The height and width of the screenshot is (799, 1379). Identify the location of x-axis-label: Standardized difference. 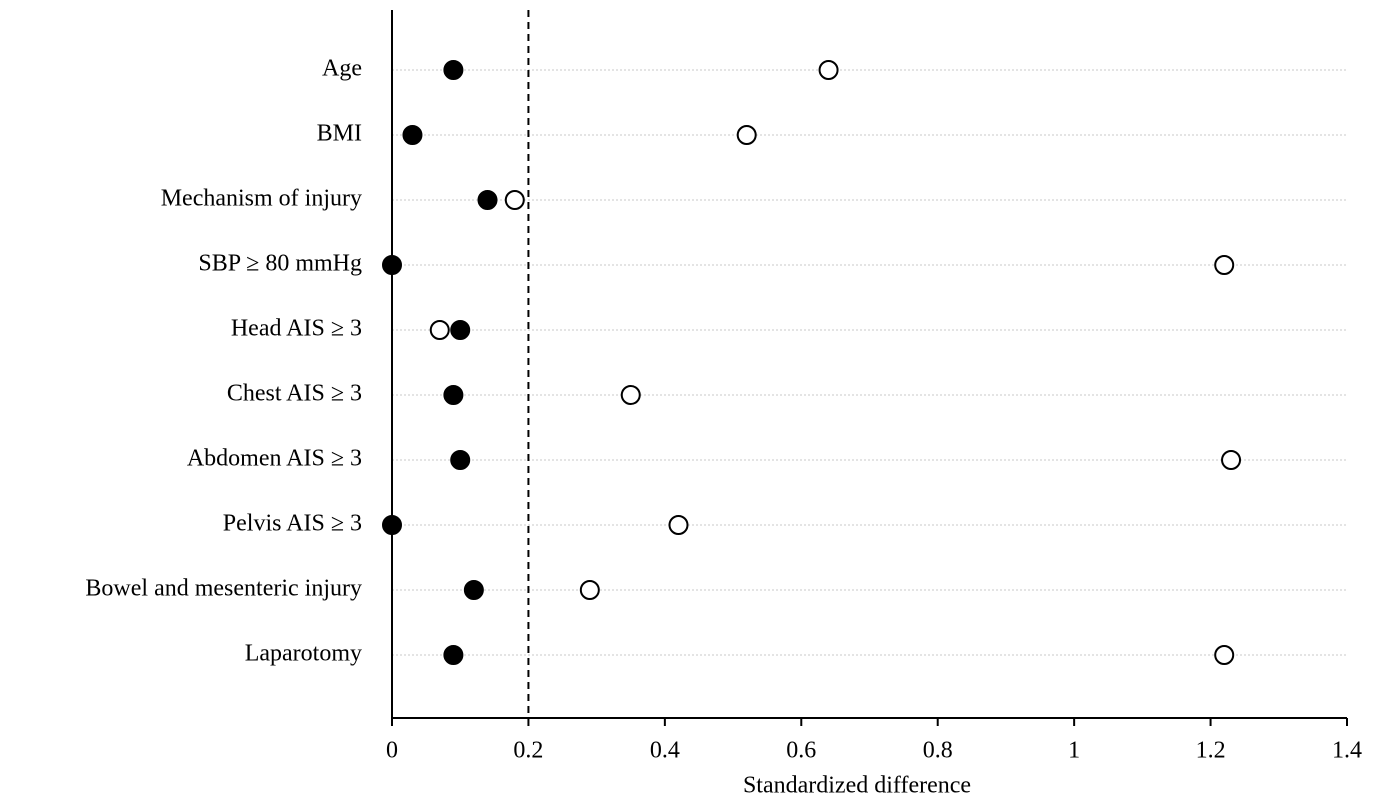
(857, 786).